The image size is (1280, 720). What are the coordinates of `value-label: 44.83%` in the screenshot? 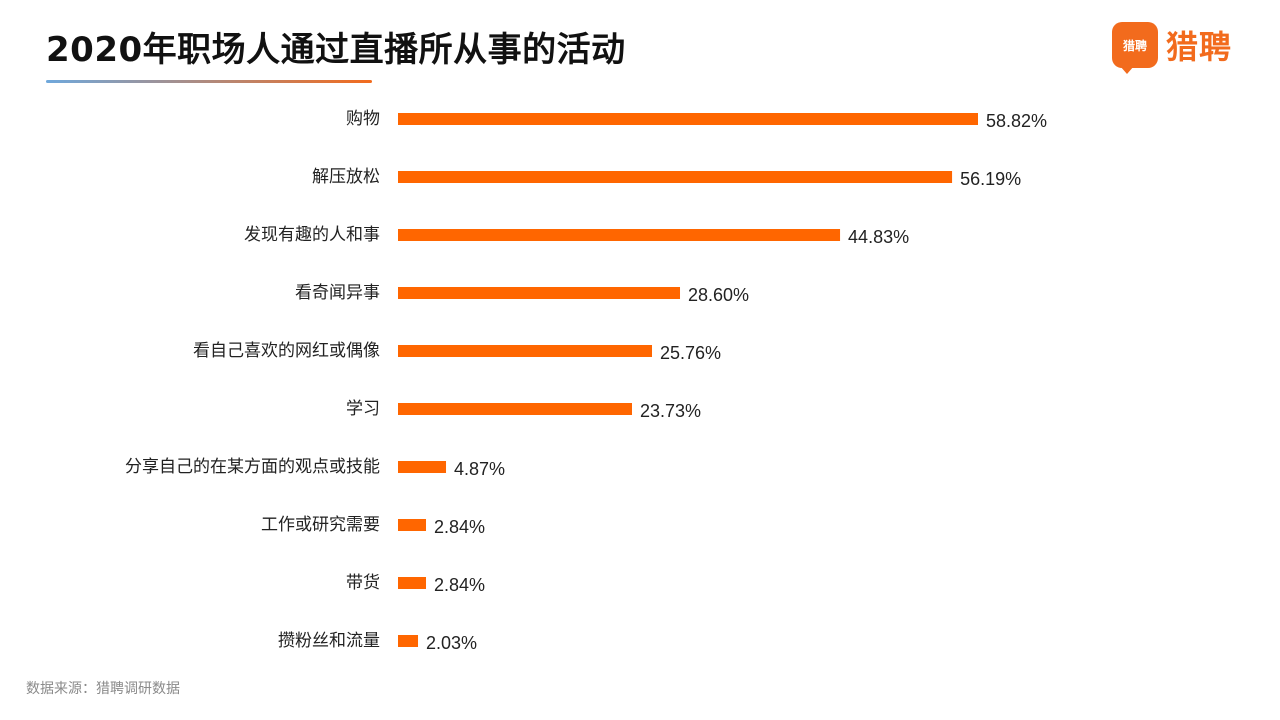 It's located at (878, 237).